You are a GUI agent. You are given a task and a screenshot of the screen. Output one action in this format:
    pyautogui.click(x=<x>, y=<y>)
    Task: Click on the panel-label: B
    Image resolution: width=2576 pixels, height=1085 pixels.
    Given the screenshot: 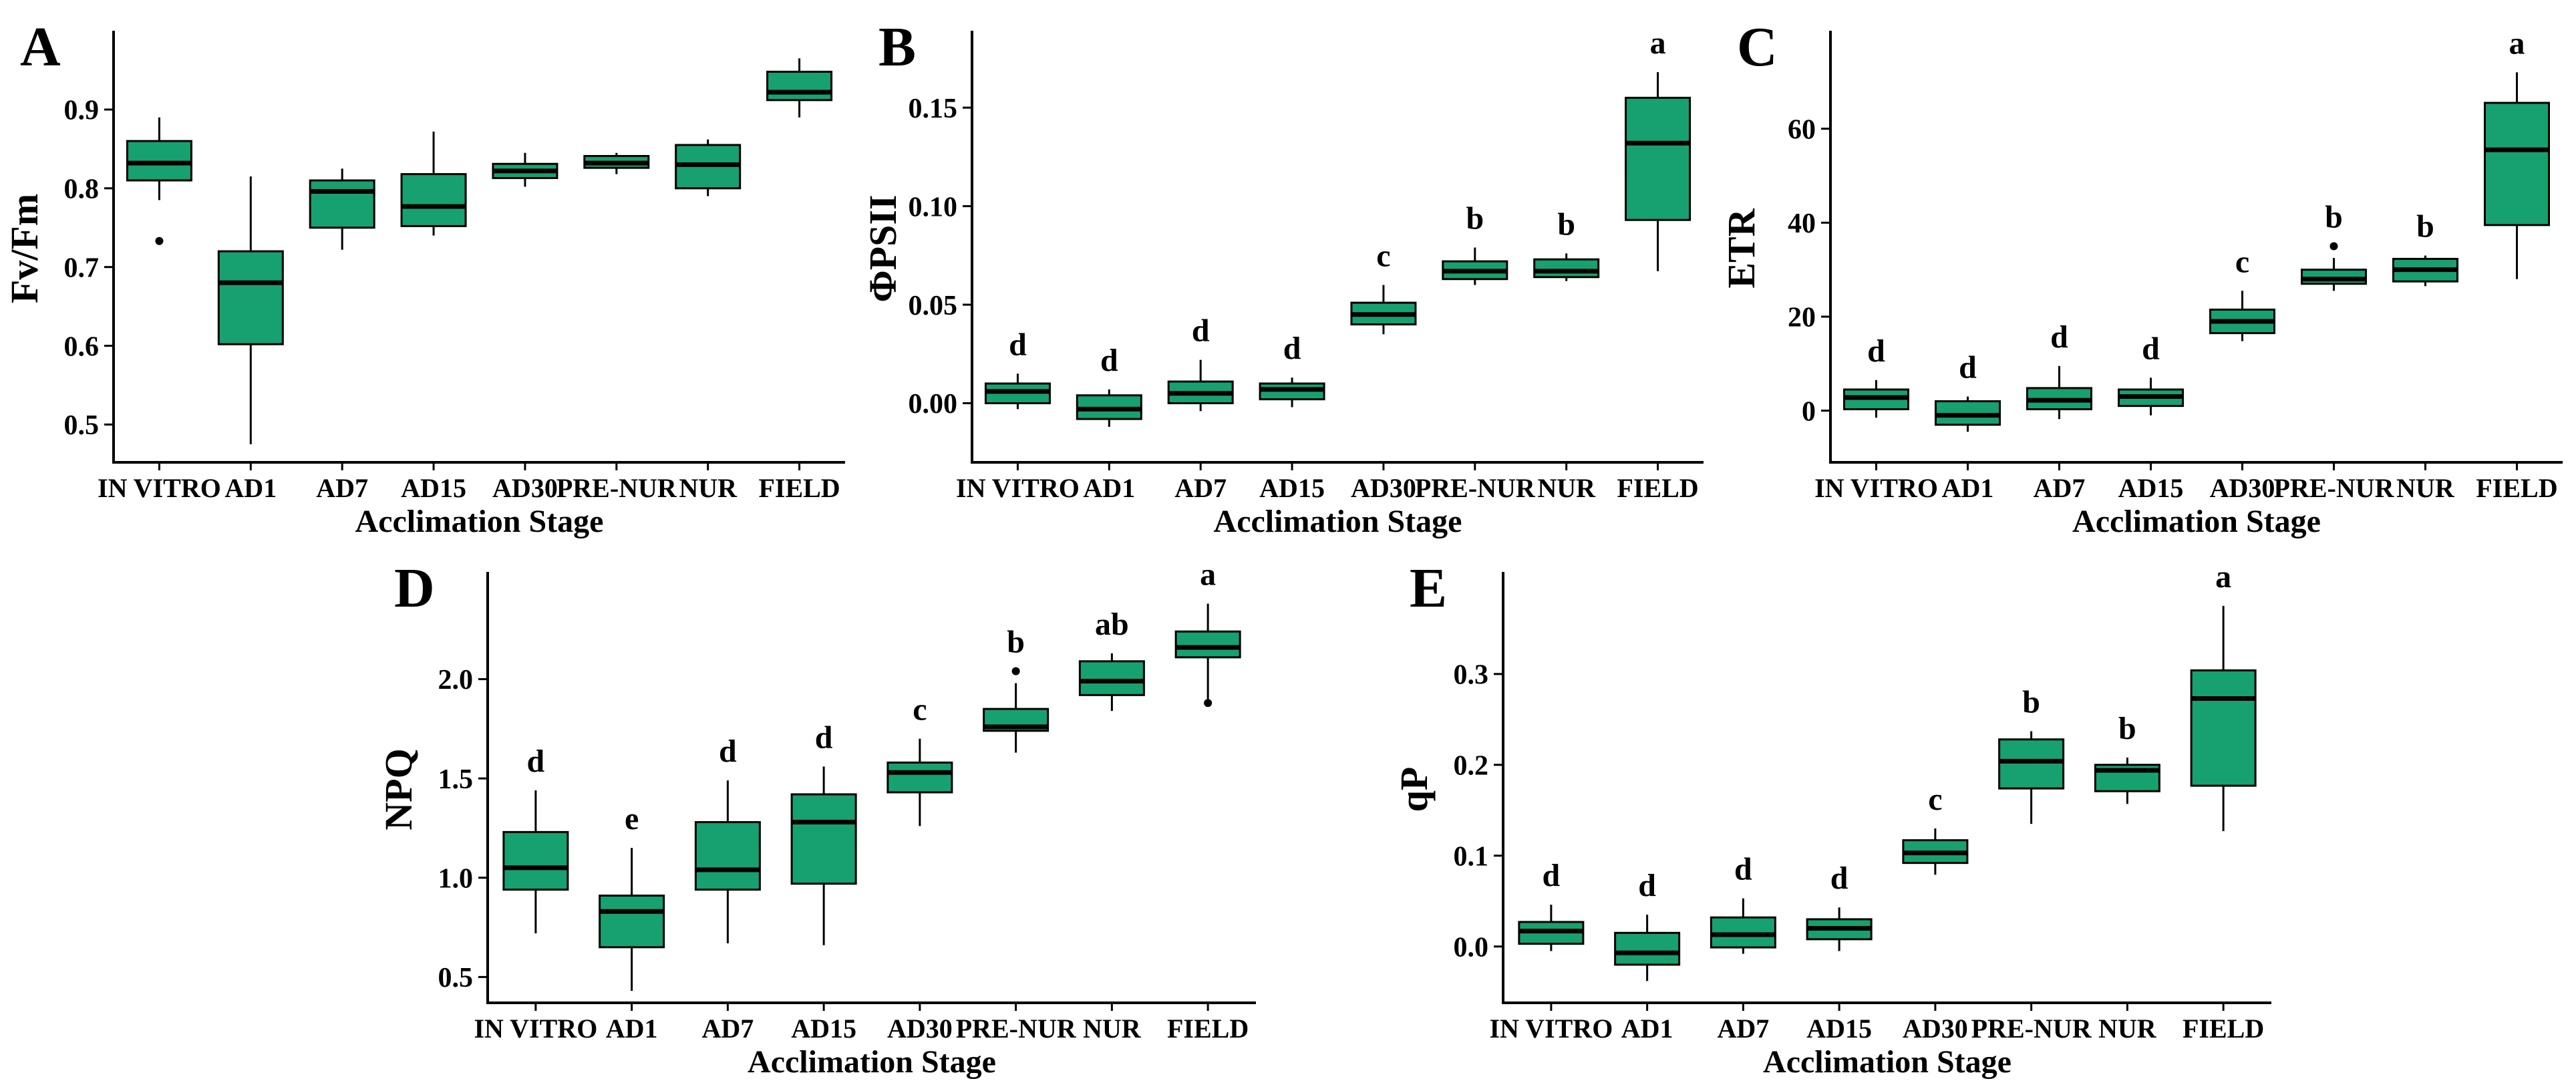 What is the action you would take?
    pyautogui.click(x=897, y=47)
    